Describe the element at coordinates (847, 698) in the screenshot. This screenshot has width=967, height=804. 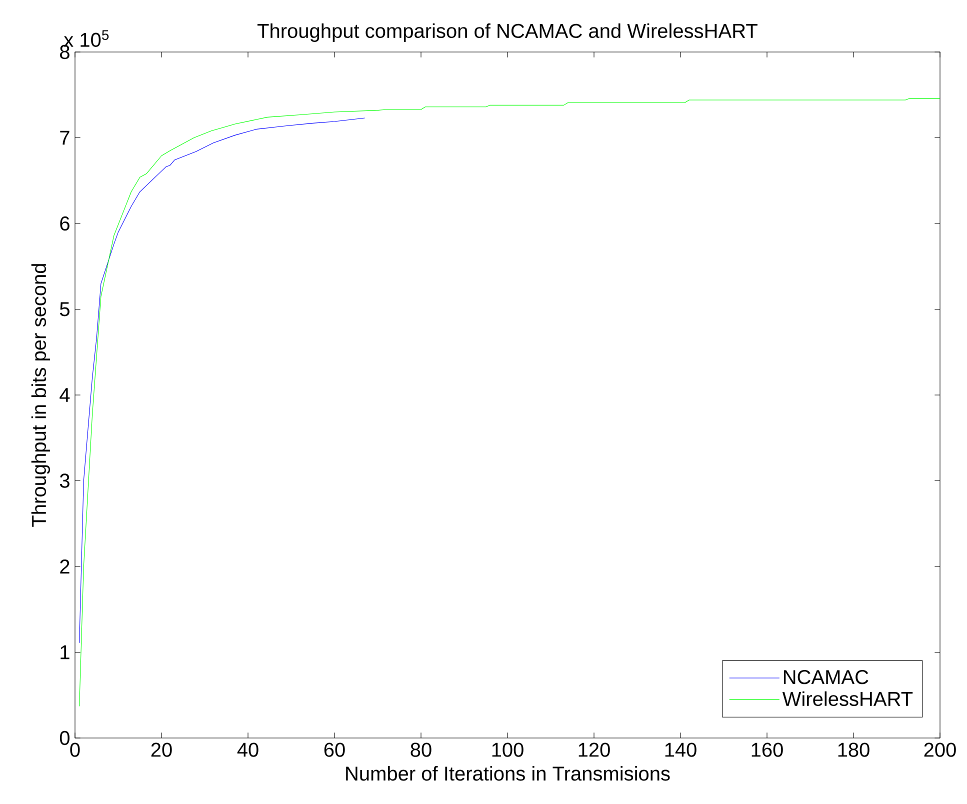
I see `legend-label: WirelessHART` at that location.